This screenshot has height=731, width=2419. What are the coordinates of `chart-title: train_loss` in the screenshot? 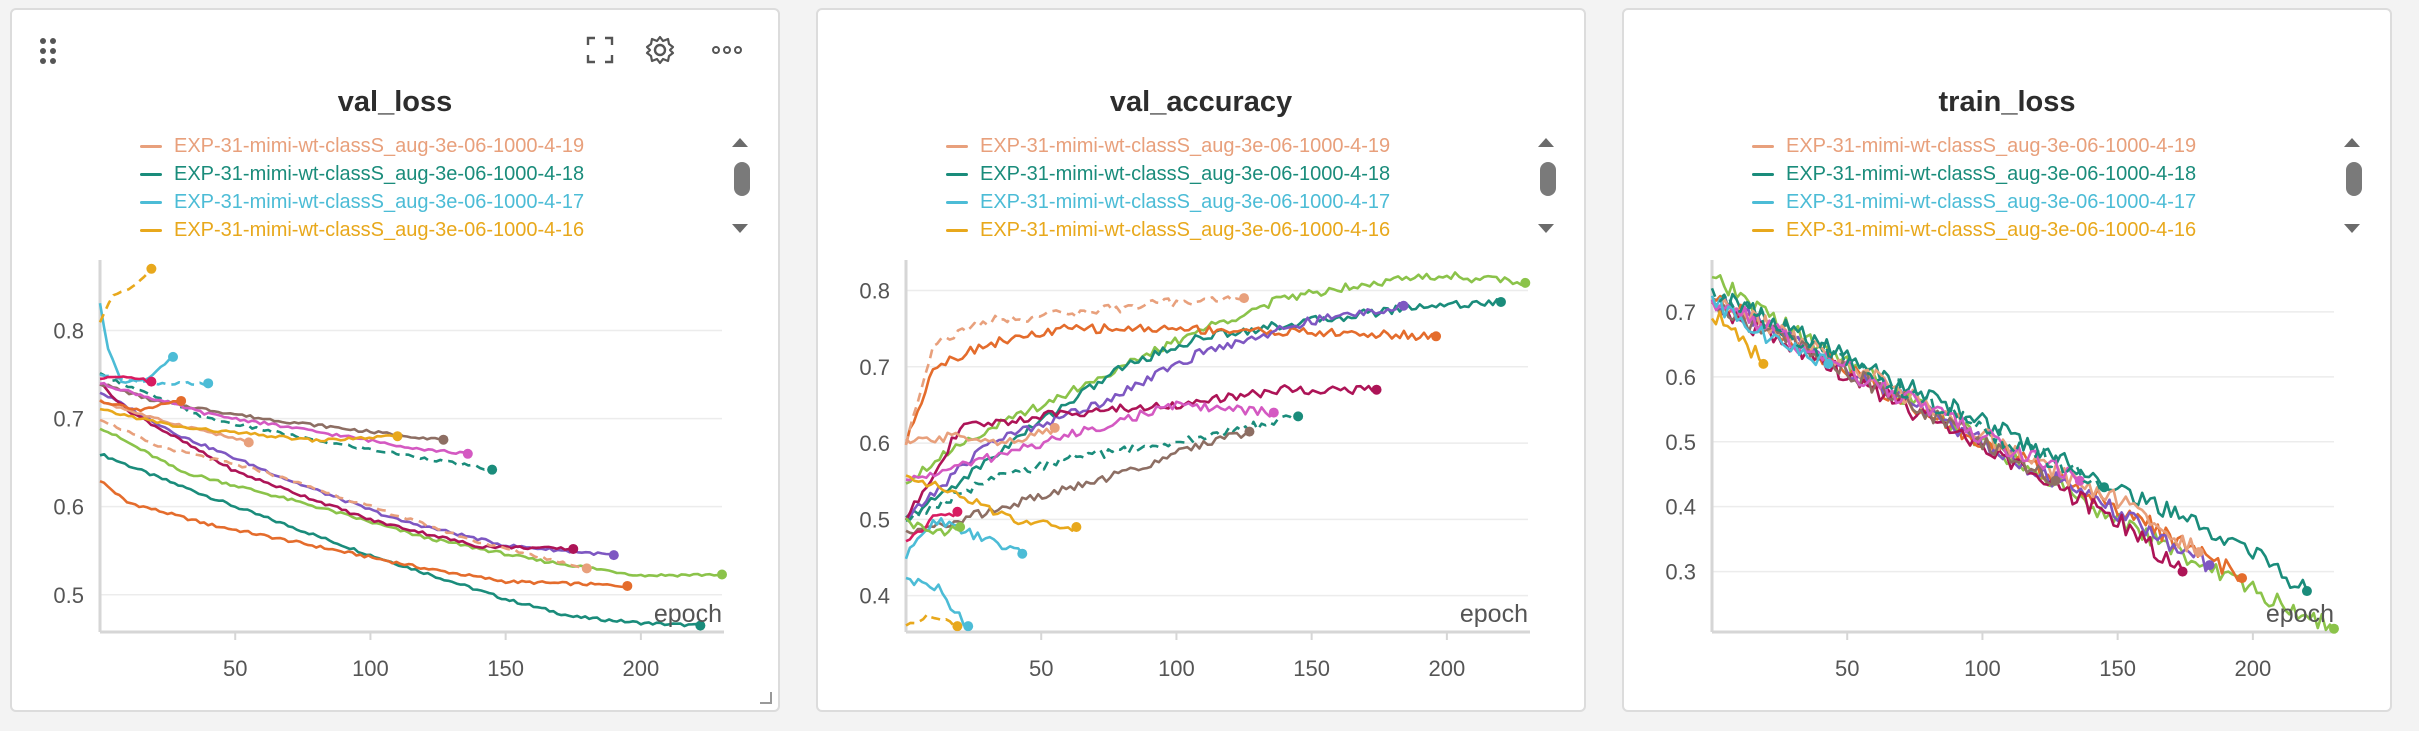 It's located at (2007, 102).